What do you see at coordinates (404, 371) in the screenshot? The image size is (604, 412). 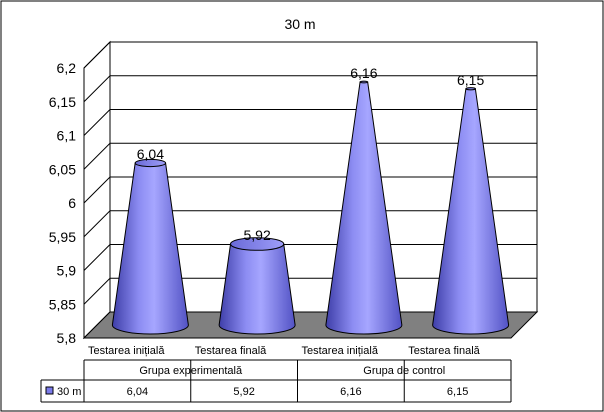 I see `table-group-label: Grupa de control` at bounding box center [404, 371].